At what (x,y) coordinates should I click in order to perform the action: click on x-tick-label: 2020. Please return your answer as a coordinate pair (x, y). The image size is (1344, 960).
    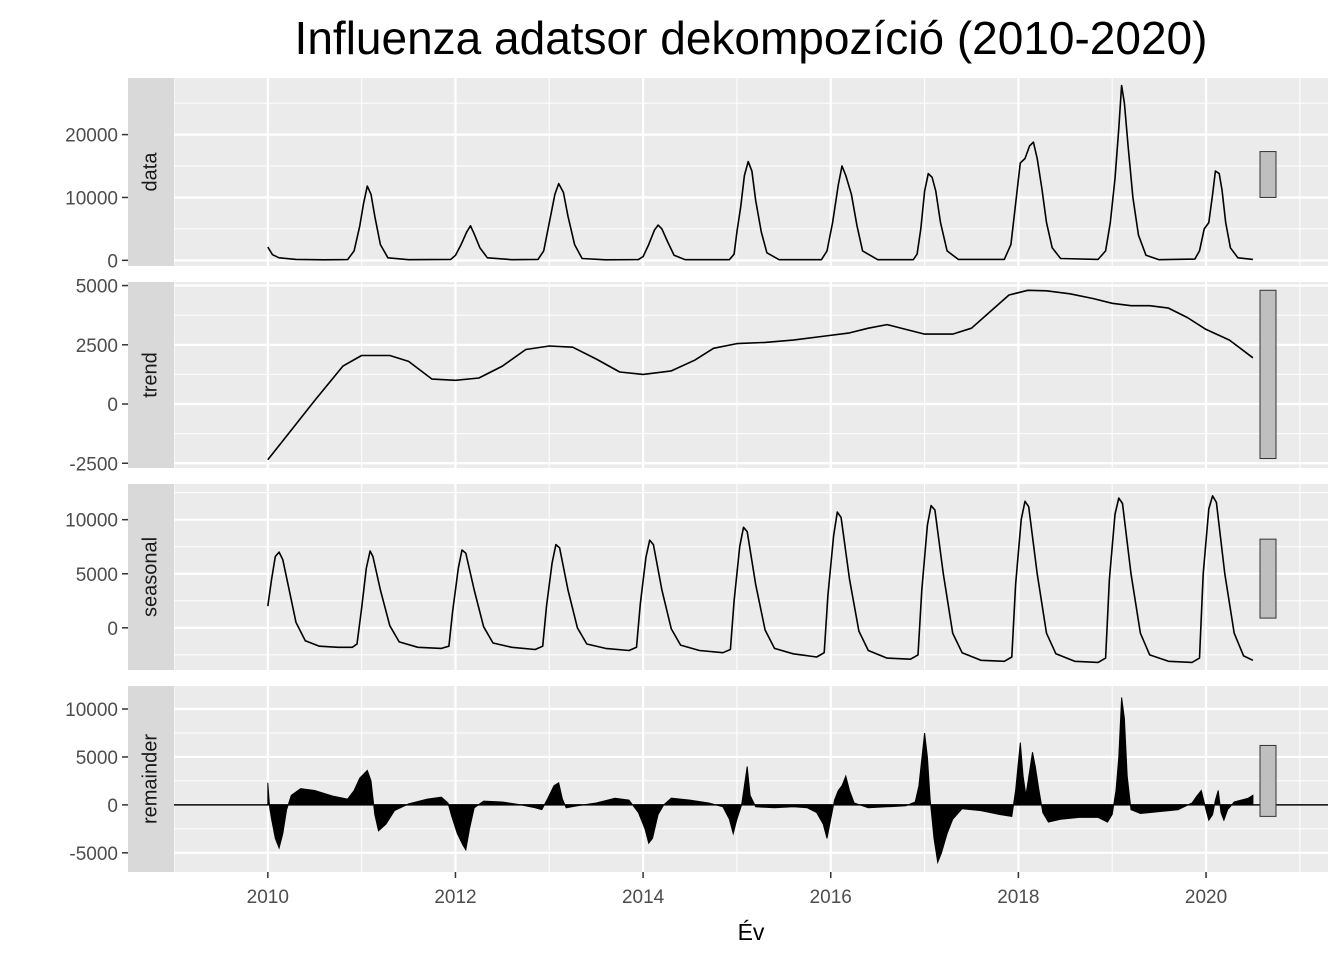
    Looking at the image, I should click on (1206, 897).